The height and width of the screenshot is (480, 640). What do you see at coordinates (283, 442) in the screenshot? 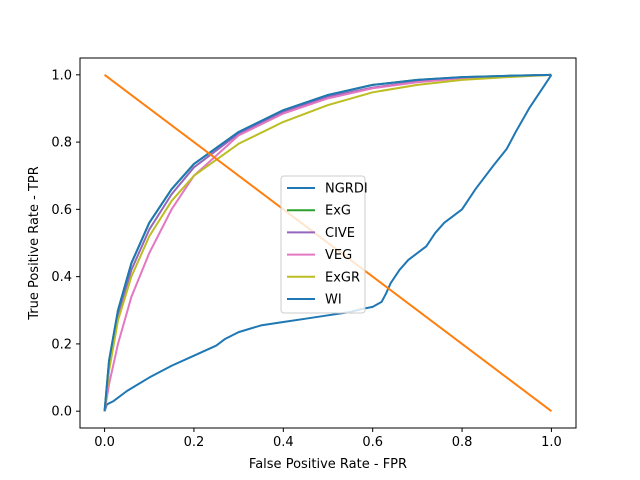
I see `x-tick-label: 0.4` at bounding box center [283, 442].